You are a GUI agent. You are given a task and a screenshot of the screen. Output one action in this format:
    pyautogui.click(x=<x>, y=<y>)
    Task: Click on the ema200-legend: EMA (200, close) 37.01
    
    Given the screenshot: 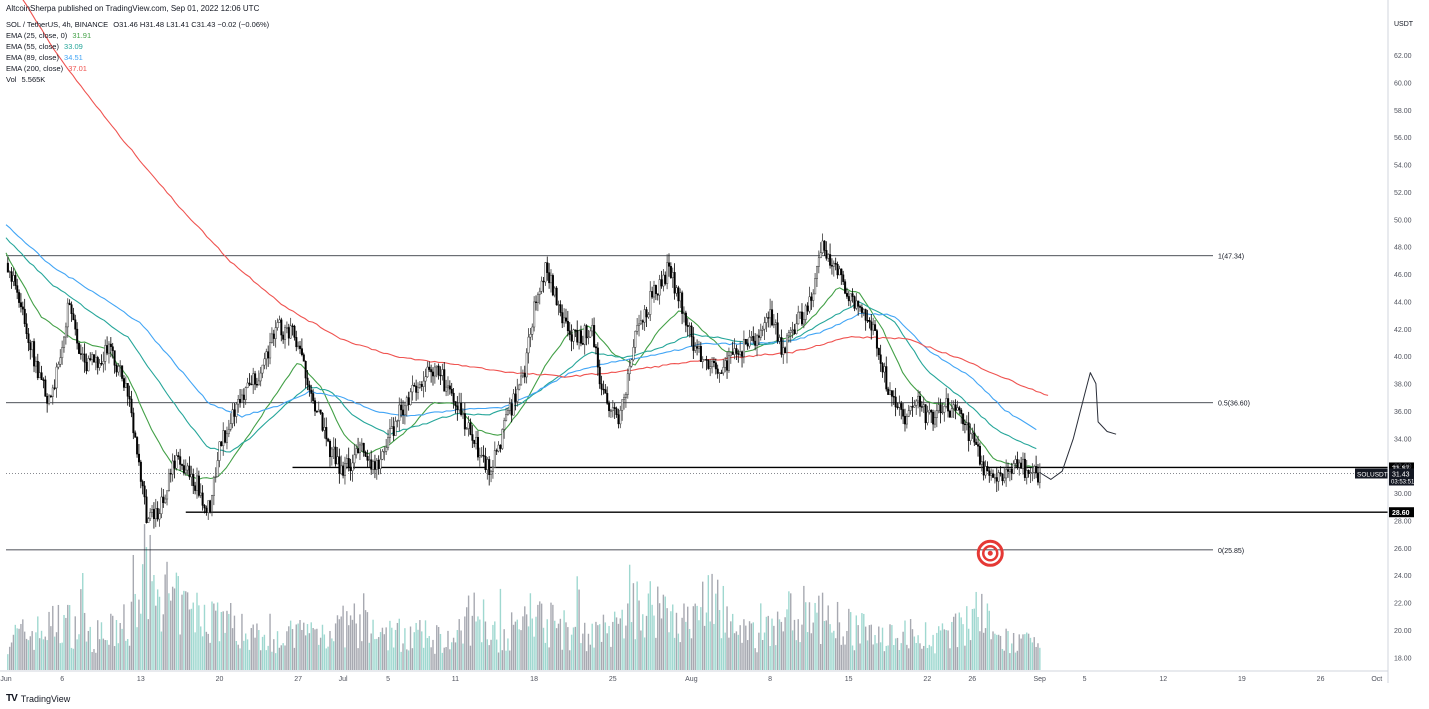 What is the action you would take?
    pyautogui.click(x=46, y=69)
    